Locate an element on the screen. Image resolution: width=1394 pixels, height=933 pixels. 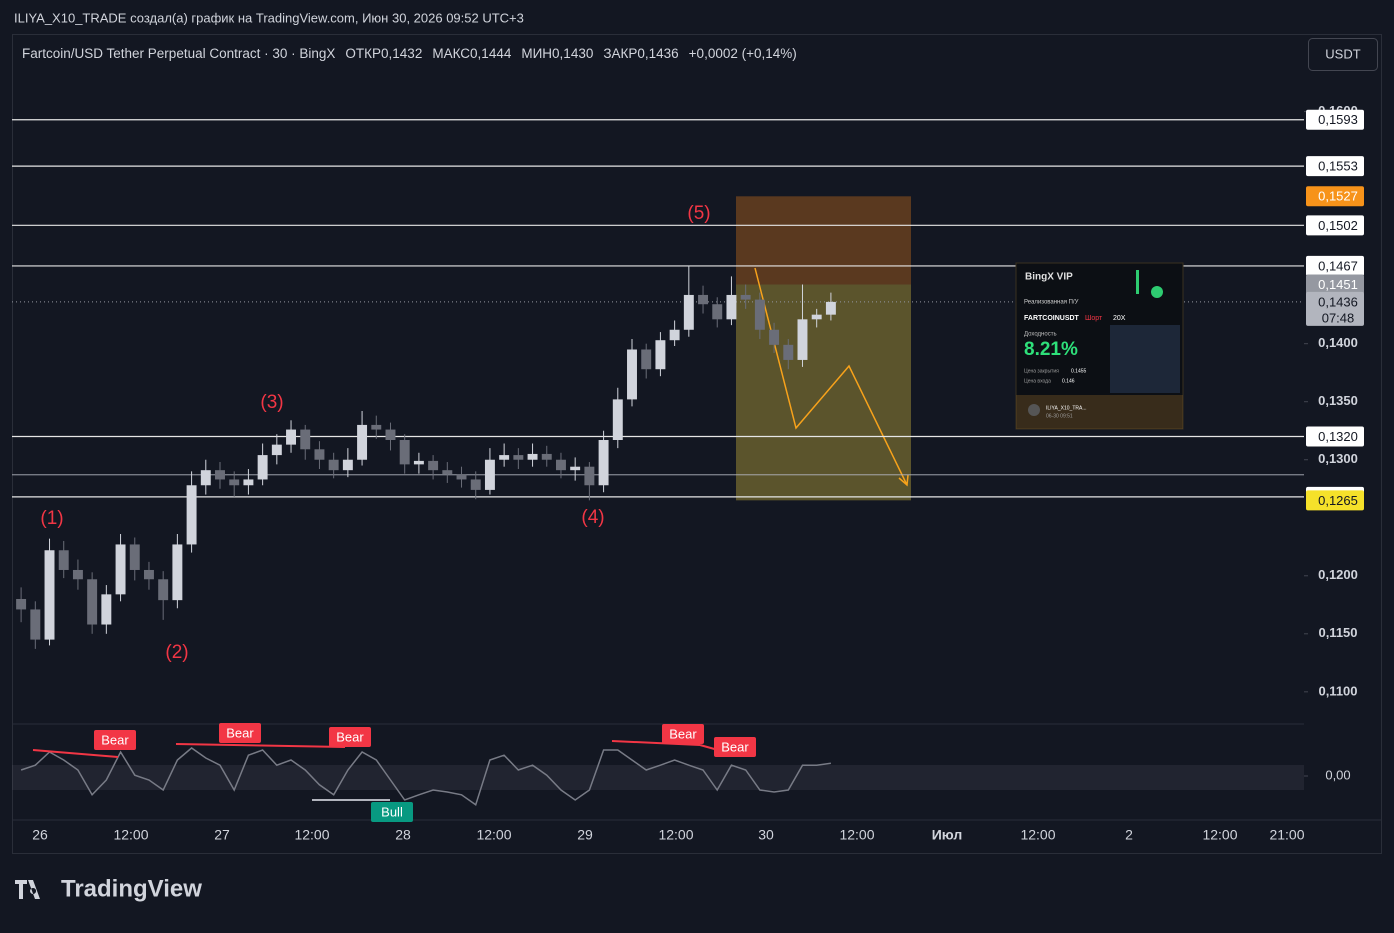
card-avatar is located at coordinates (1034, 410).